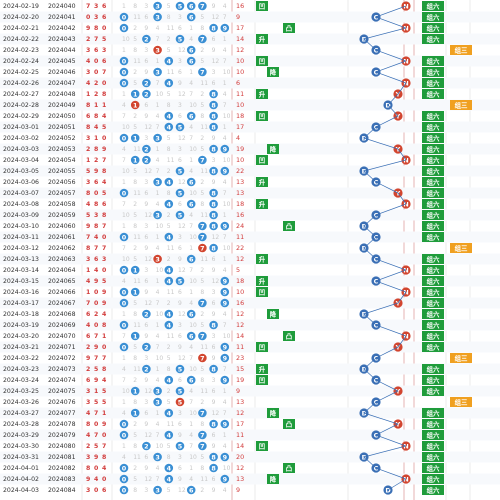  Describe the element at coordinates (250, 369) in the screenshot. I see `row-band` at that location.